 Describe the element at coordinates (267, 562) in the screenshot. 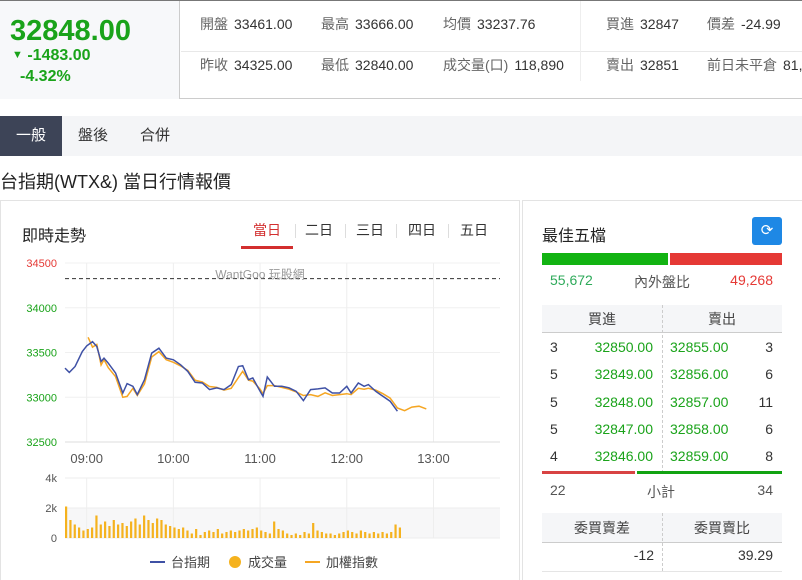

I see `legend-volume-label: 成交量` at that location.